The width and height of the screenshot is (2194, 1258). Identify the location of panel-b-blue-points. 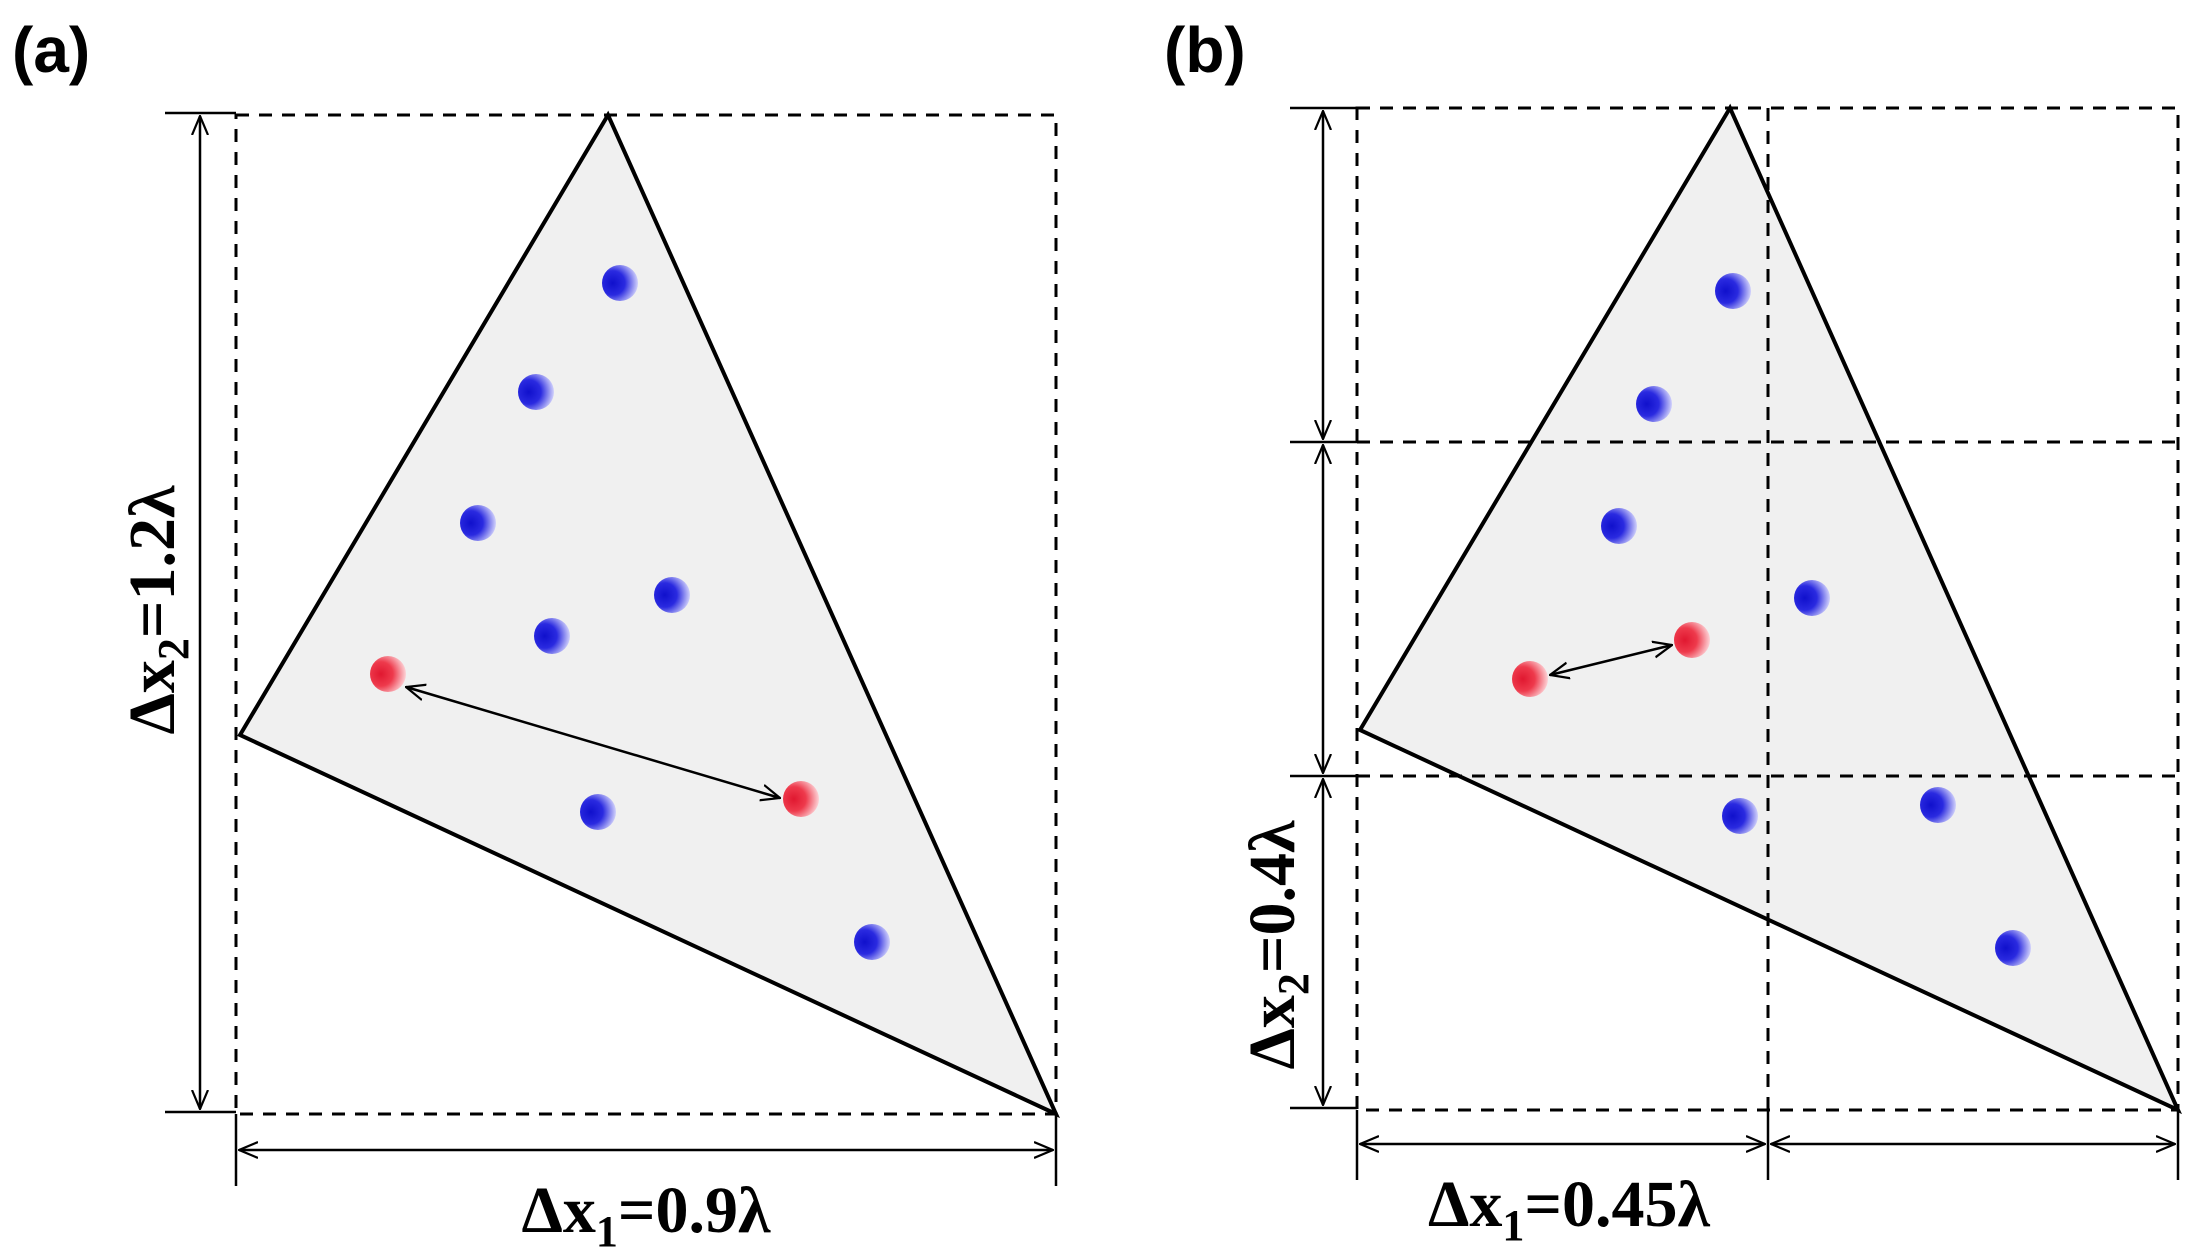
(1816, 619).